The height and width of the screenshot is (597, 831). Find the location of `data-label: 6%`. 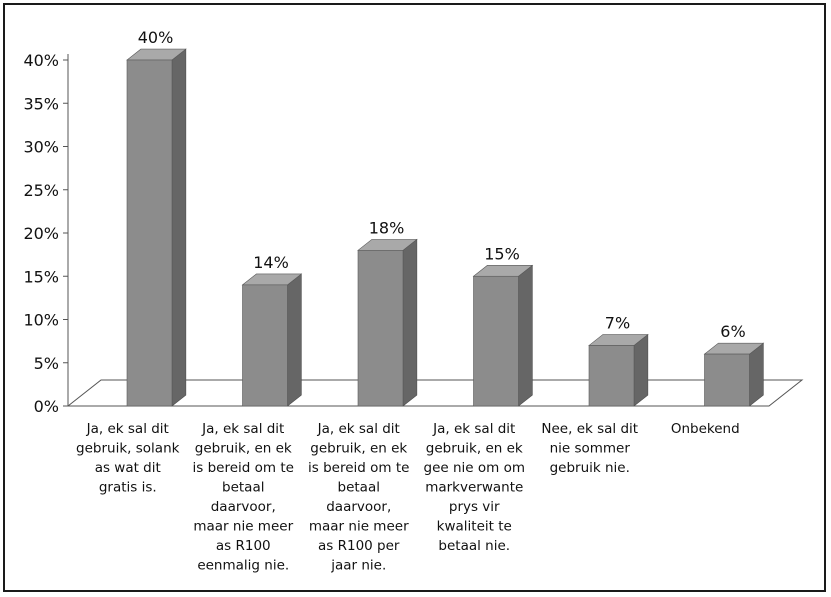

data-label: 6% is located at coordinates (732, 331).